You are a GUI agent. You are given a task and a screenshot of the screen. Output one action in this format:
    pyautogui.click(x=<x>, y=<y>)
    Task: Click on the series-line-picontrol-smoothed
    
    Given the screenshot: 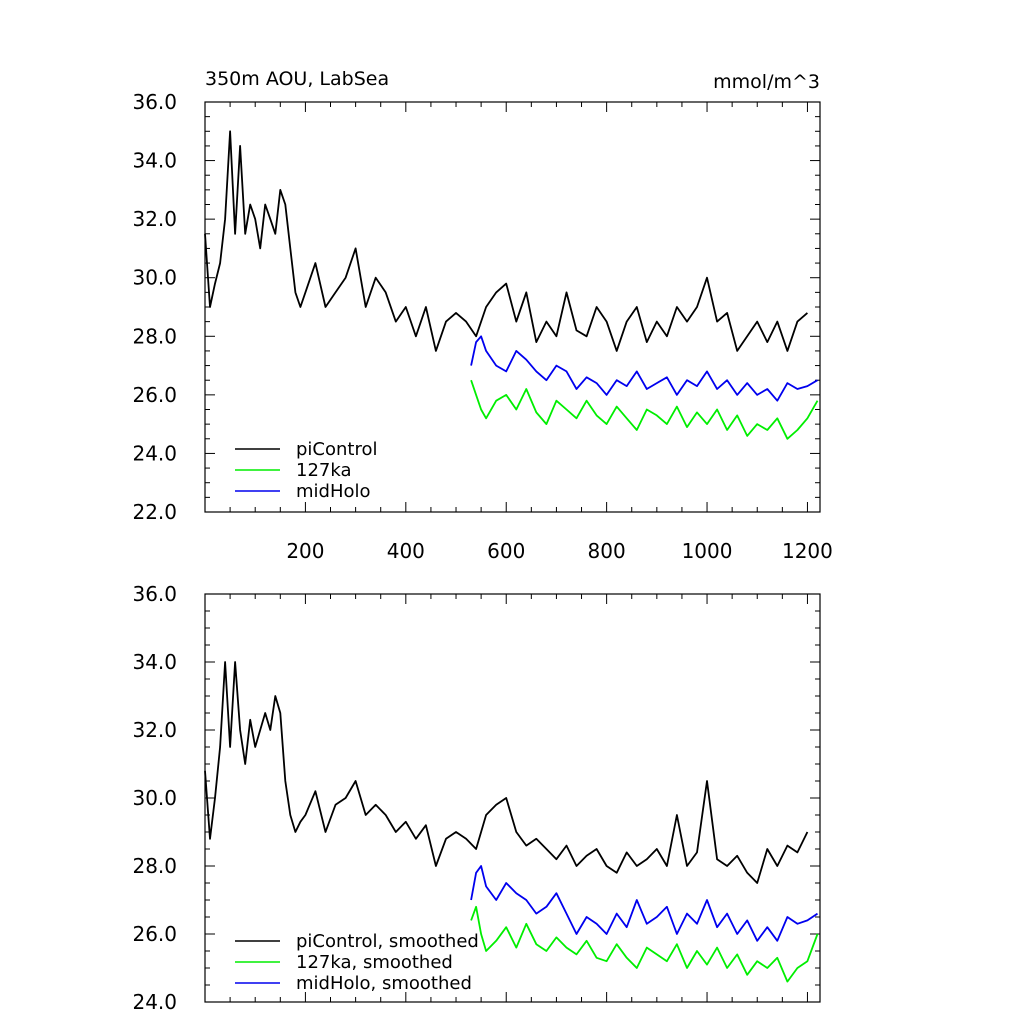 What is the action you would take?
    pyautogui.click(x=506, y=772)
    